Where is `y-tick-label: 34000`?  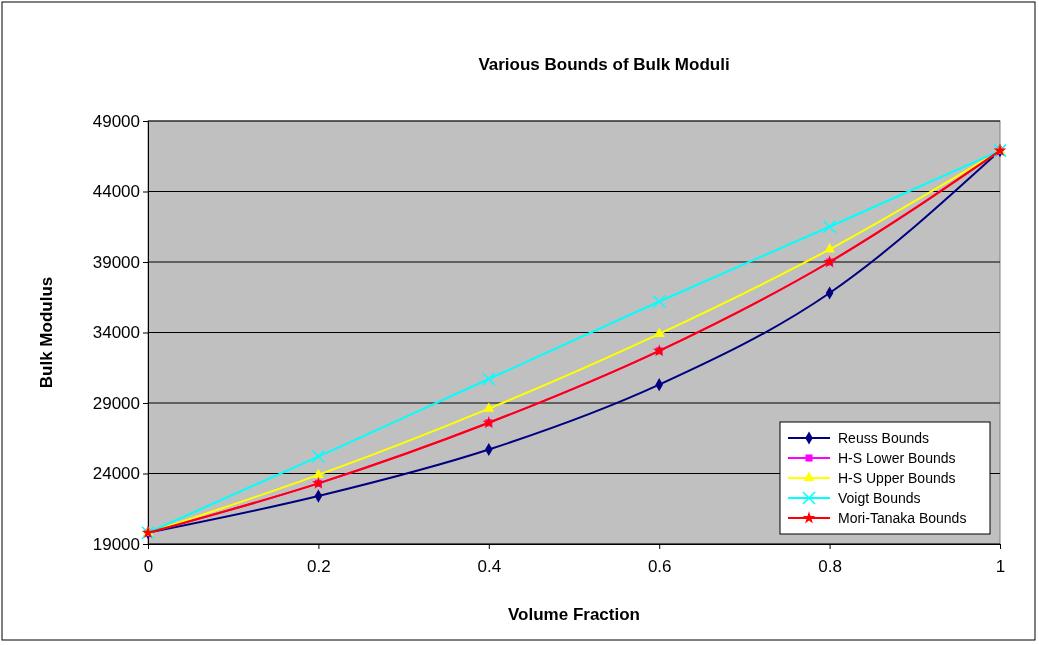
y-tick-label: 34000 is located at coordinates (116, 333).